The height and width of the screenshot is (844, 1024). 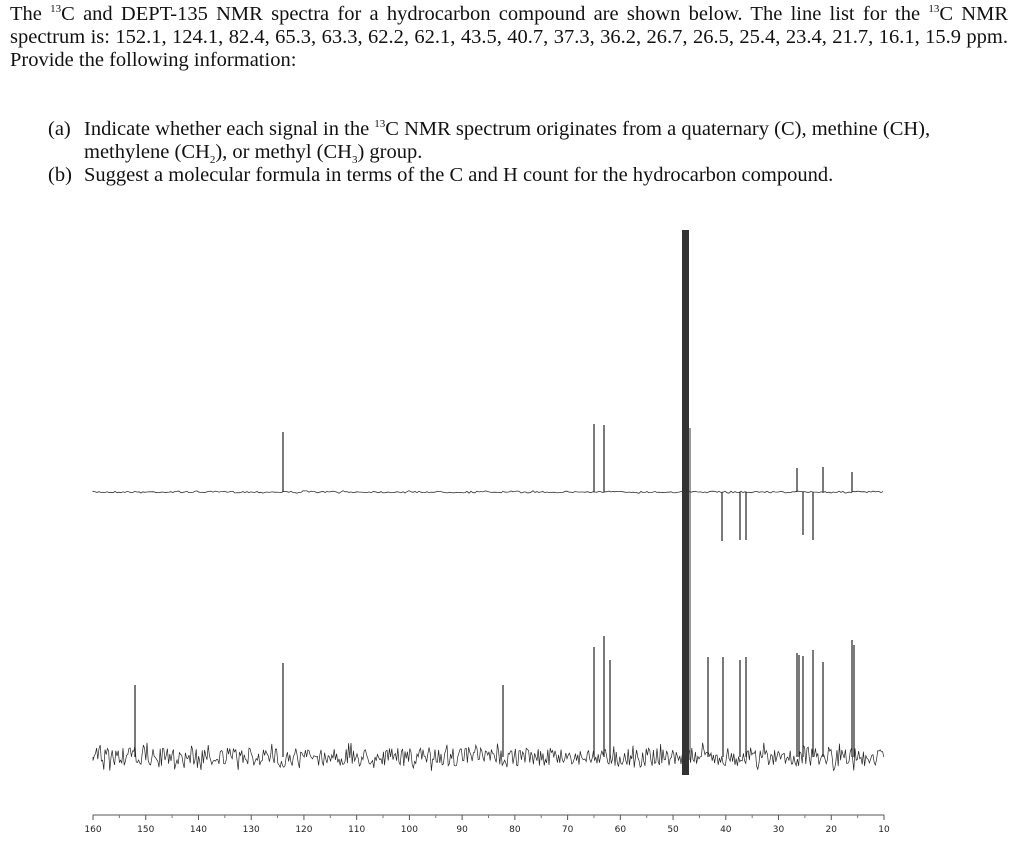 What do you see at coordinates (354, 160) in the screenshot?
I see `subscript: 3` at bounding box center [354, 160].